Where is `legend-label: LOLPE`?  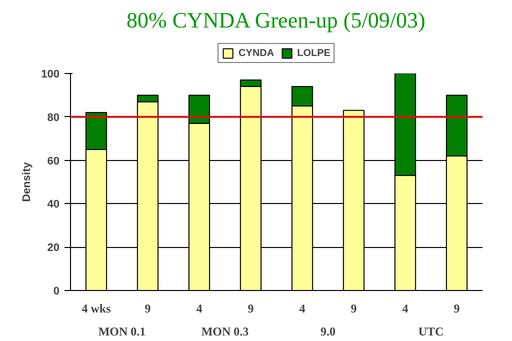 legend-label: LOLPE is located at coordinates (313, 53).